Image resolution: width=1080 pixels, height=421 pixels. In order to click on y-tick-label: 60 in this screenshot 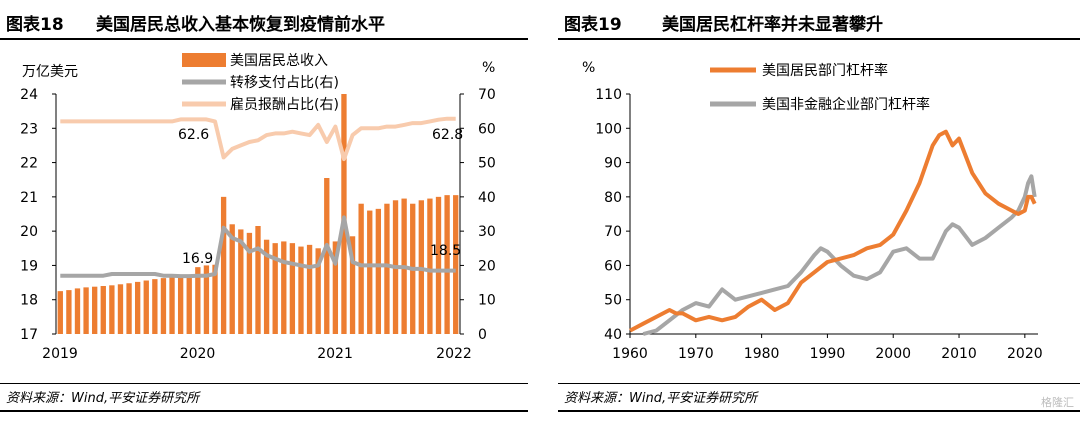, I will do `click(613, 266)`.